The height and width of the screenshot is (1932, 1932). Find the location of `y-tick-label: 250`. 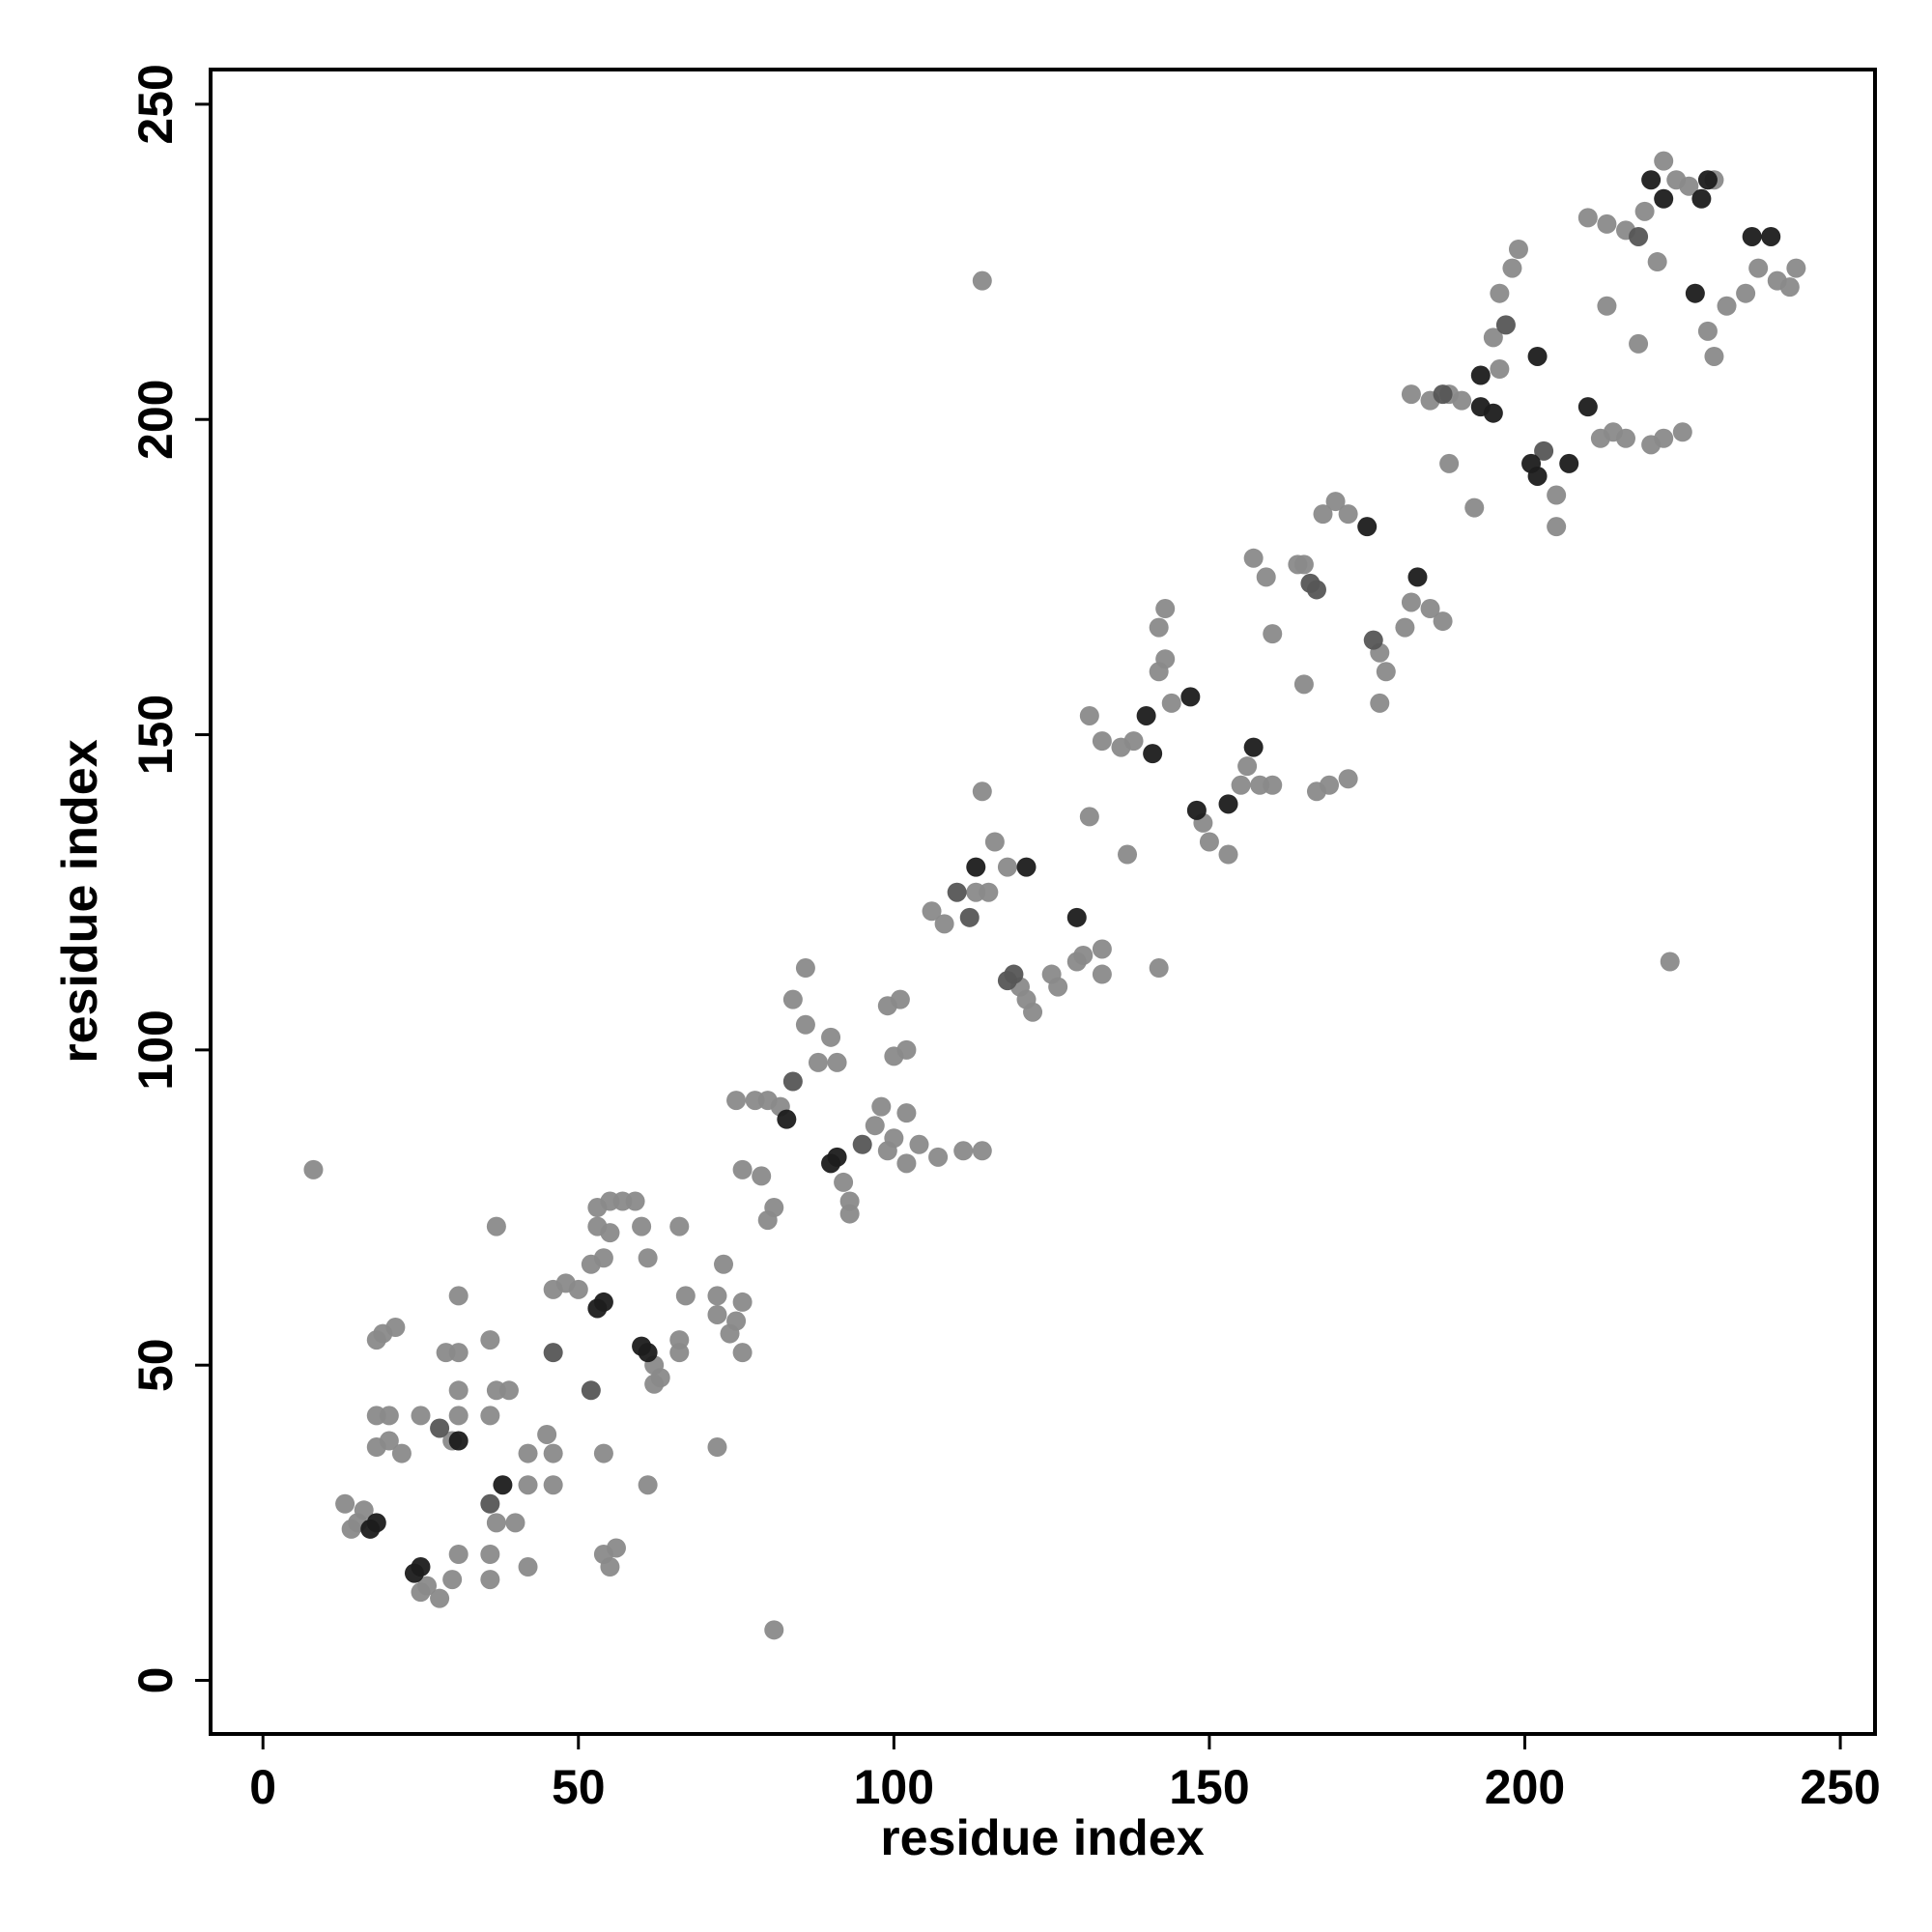

y-tick-label: 250 is located at coordinates (155, 104).